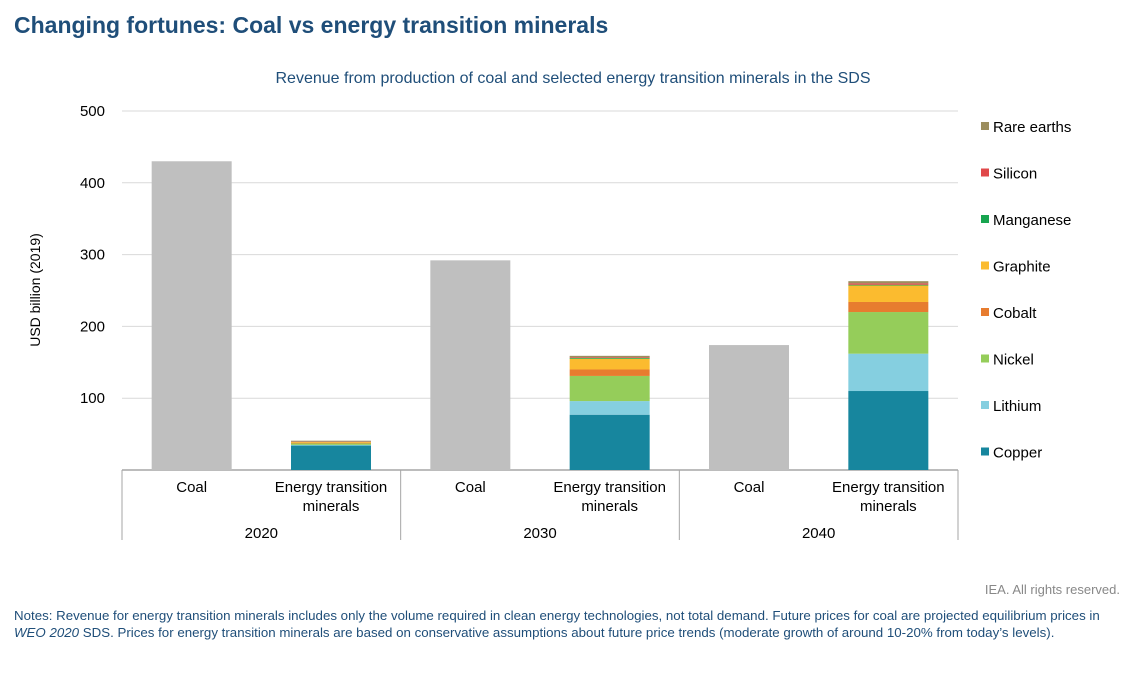 This screenshot has height=674, width=1146. I want to click on bar-rare-earths-2040, so click(888, 282).